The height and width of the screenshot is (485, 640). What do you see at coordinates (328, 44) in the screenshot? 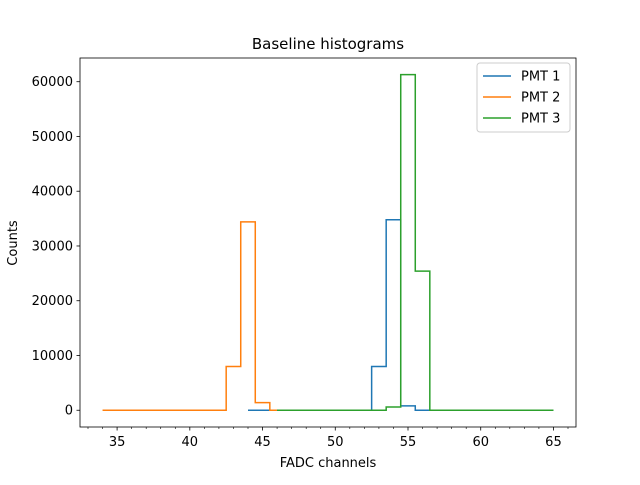
I see `chart-title: Baseline histograms` at bounding box center [328, 44].